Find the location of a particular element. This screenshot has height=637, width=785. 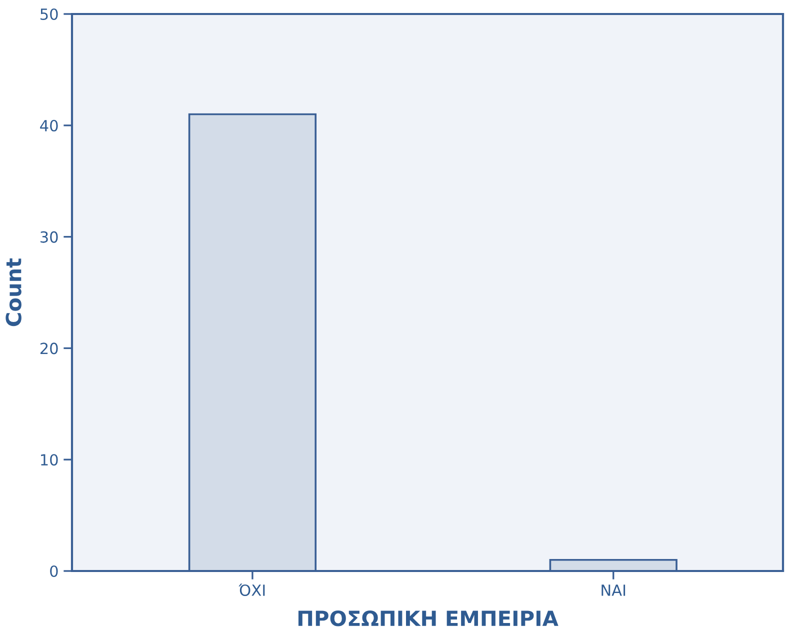

y-tick-label: 10 is located at coordinates (49, 460).